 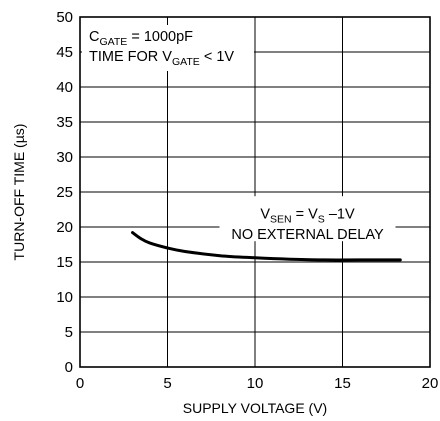 What do you see at coordinates (307, 216) in the screenshot?
I see `curve-label-condition: VSEN = VS –1V` at bounding box center [307, 216].